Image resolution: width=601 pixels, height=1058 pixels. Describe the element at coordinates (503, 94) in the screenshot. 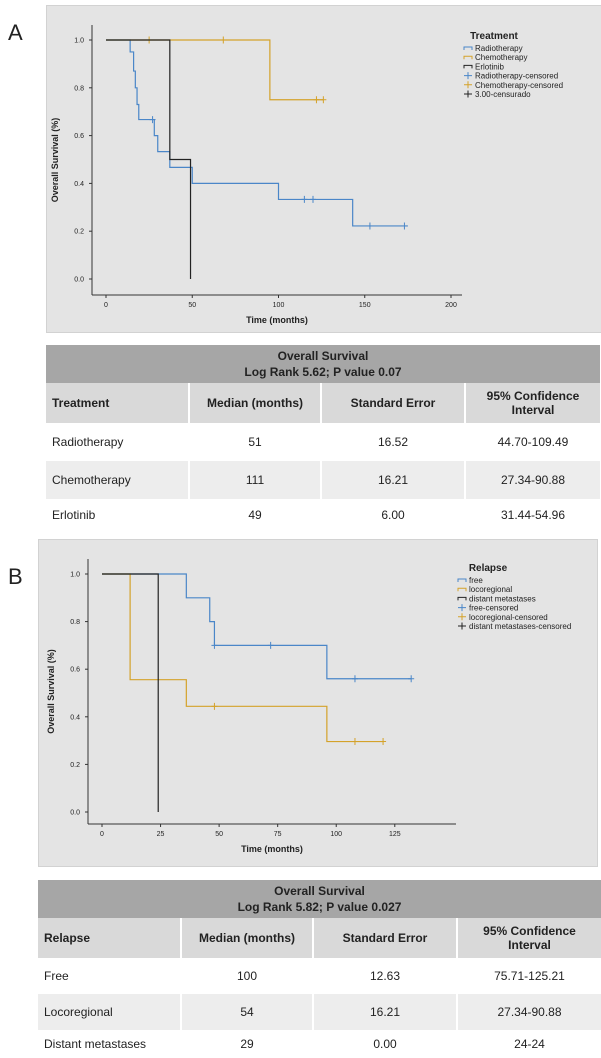

I see `legend-item-label: 3.00-censurado` at that location.